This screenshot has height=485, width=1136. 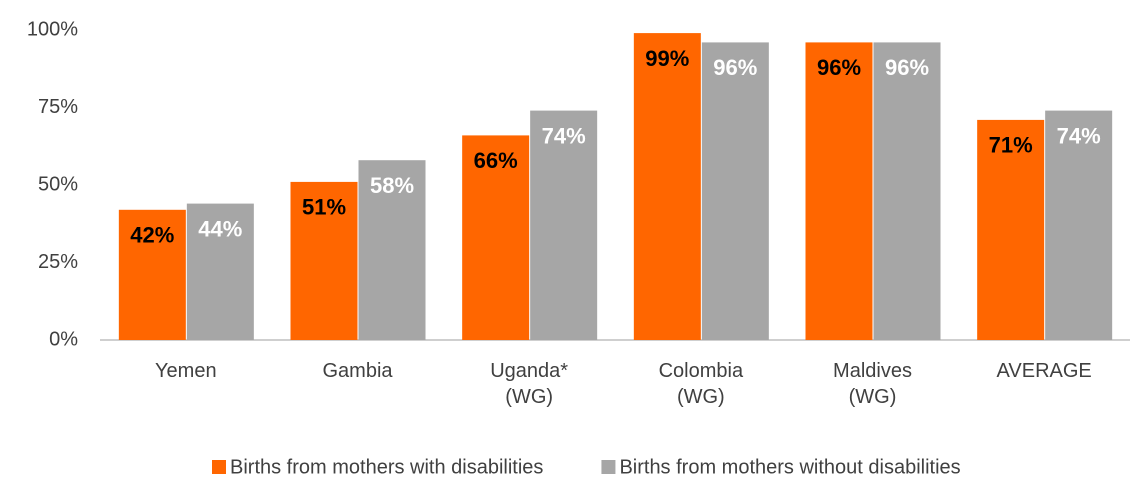 What do you see at coordinates (58, 107) in the screenshot?
I see `y-tick-label: 75%` at bounding box center [58, 107].